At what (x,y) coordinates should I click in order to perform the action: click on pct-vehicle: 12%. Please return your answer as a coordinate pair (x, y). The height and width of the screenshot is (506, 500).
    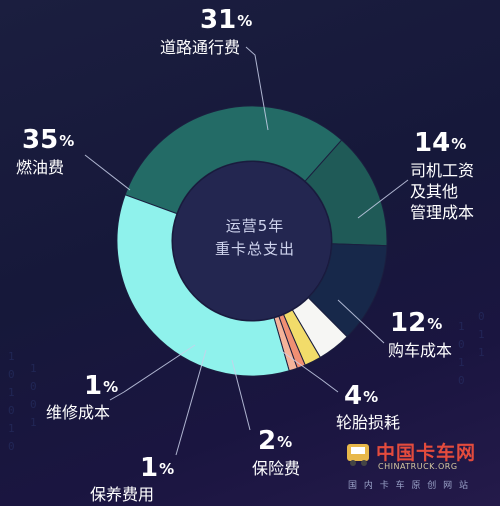
    Looking at the image, I should click on (416, 323).